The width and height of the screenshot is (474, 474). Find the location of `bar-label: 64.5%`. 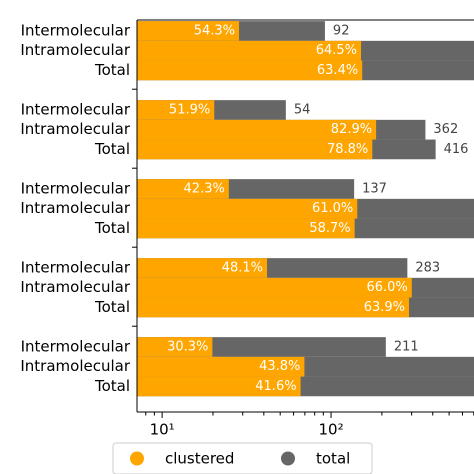

bar-label: 64.5% is located at coordinates (336, 50).